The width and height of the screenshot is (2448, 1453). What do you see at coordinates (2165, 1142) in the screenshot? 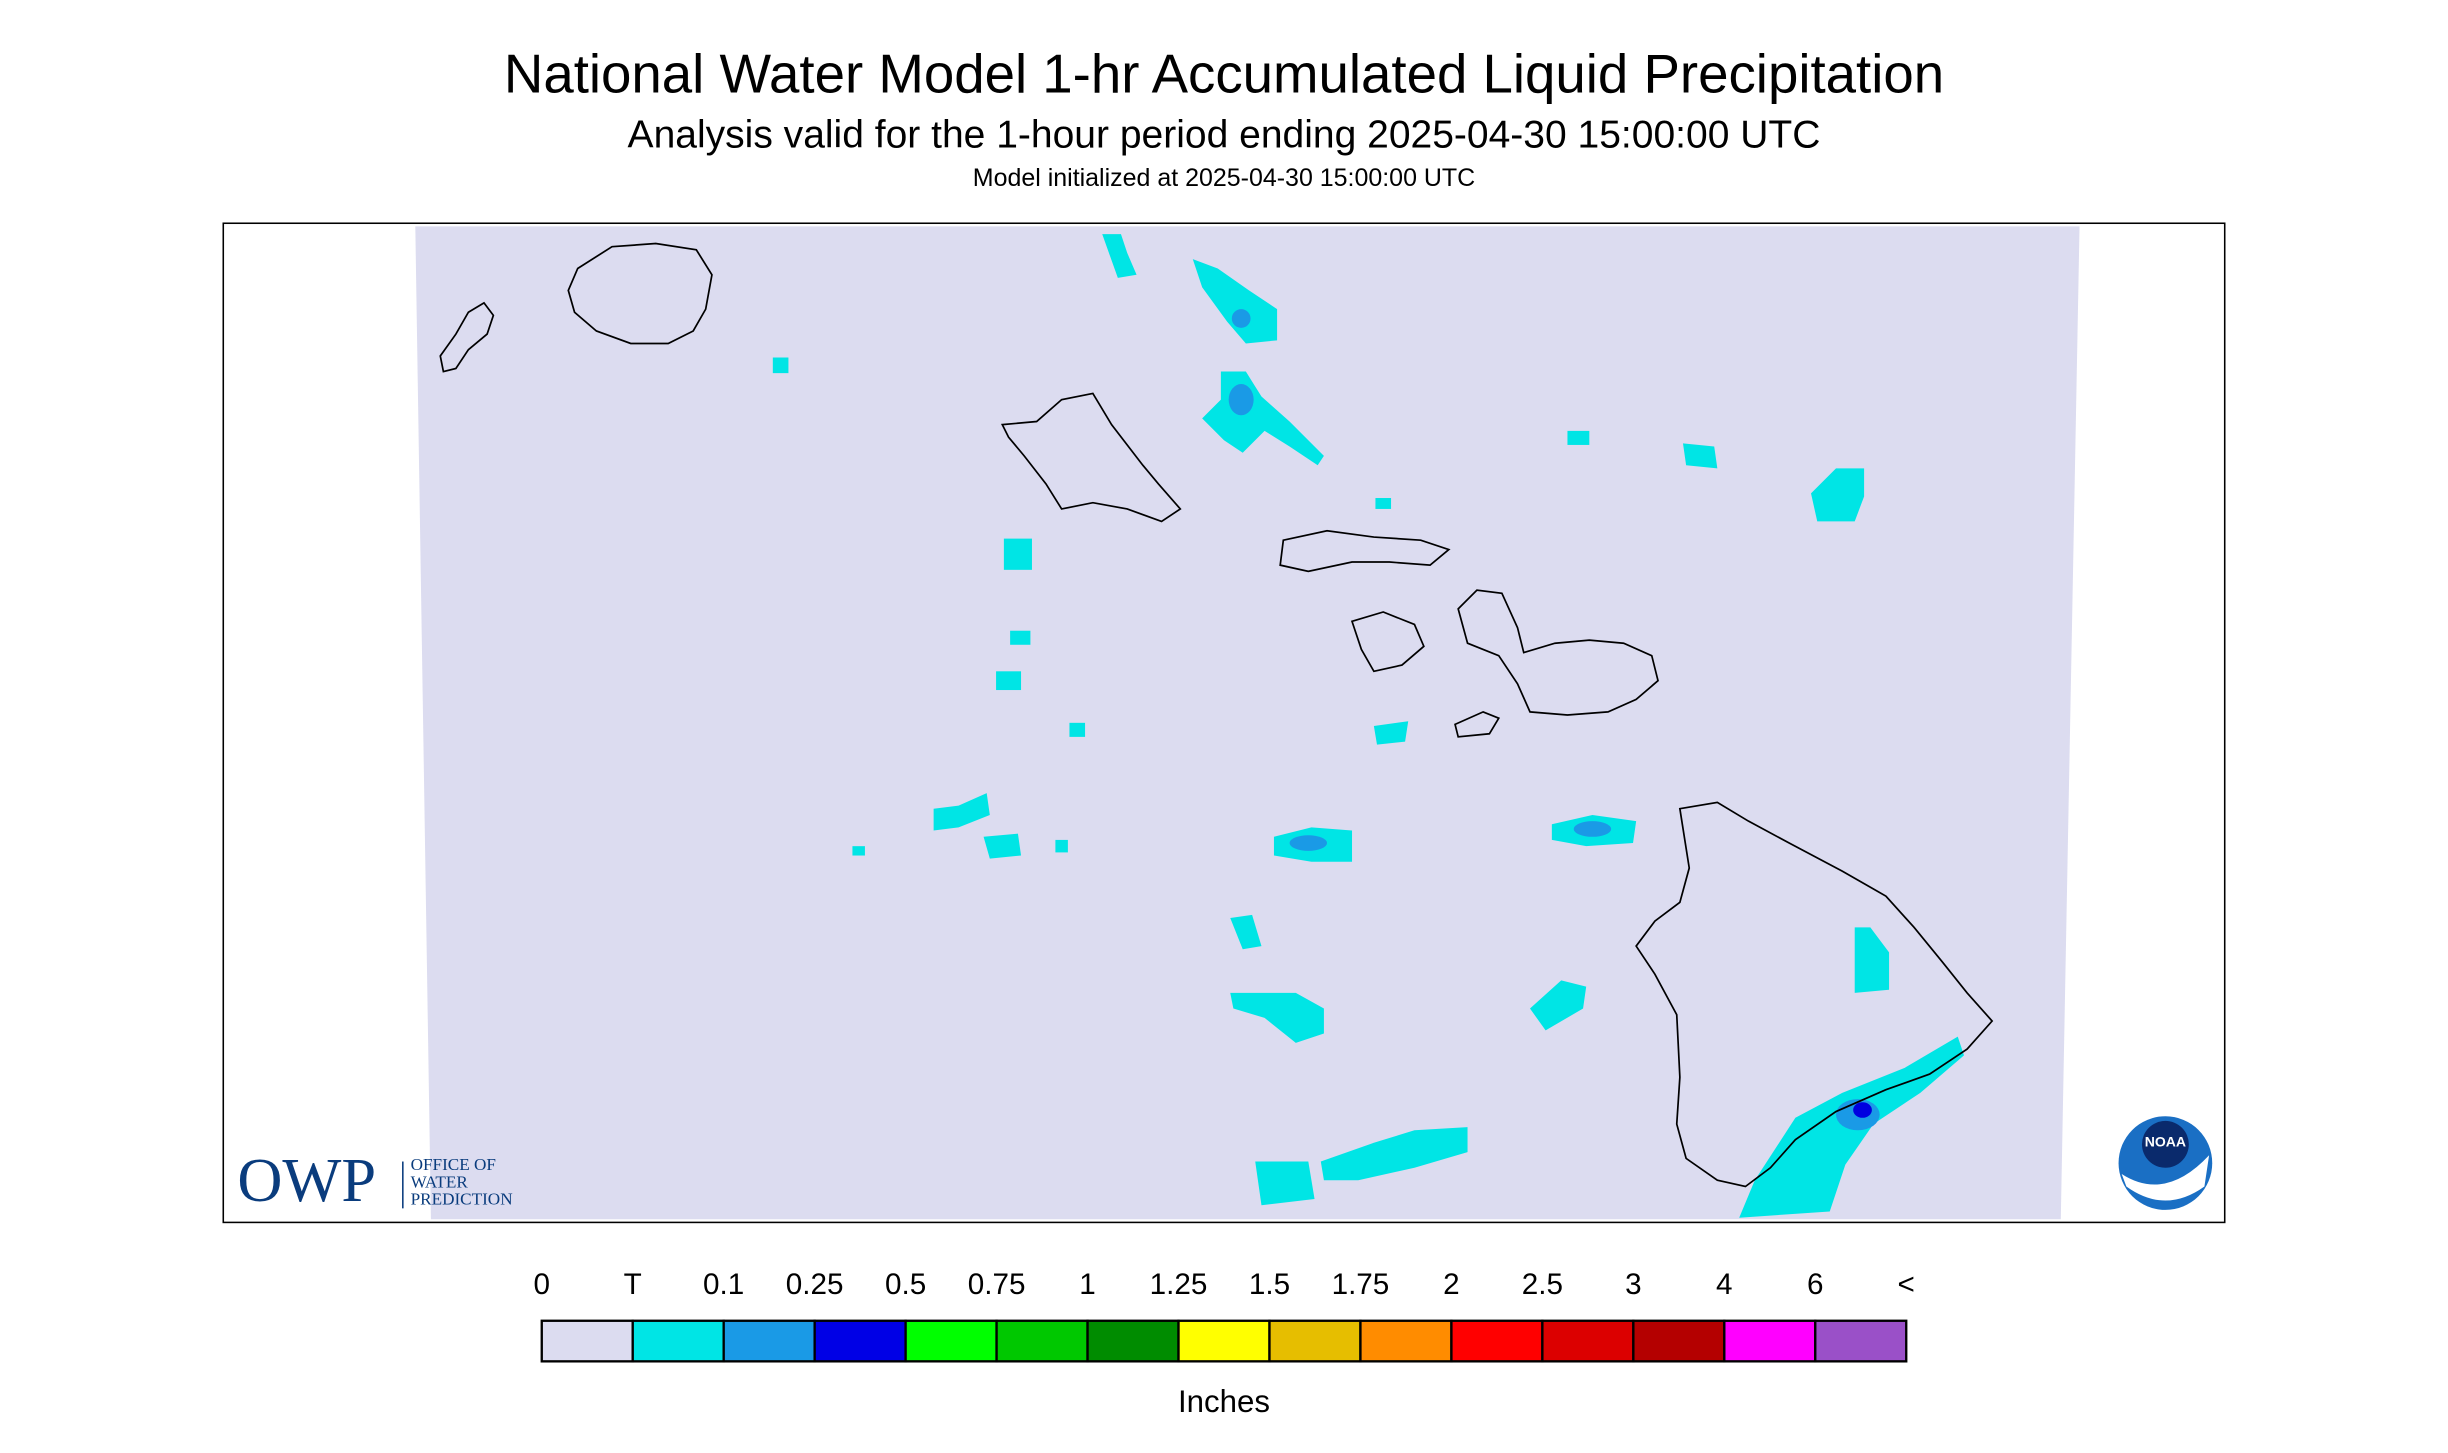
I see `noaa-text: NOAA` at bounding box center [2165, 1142].